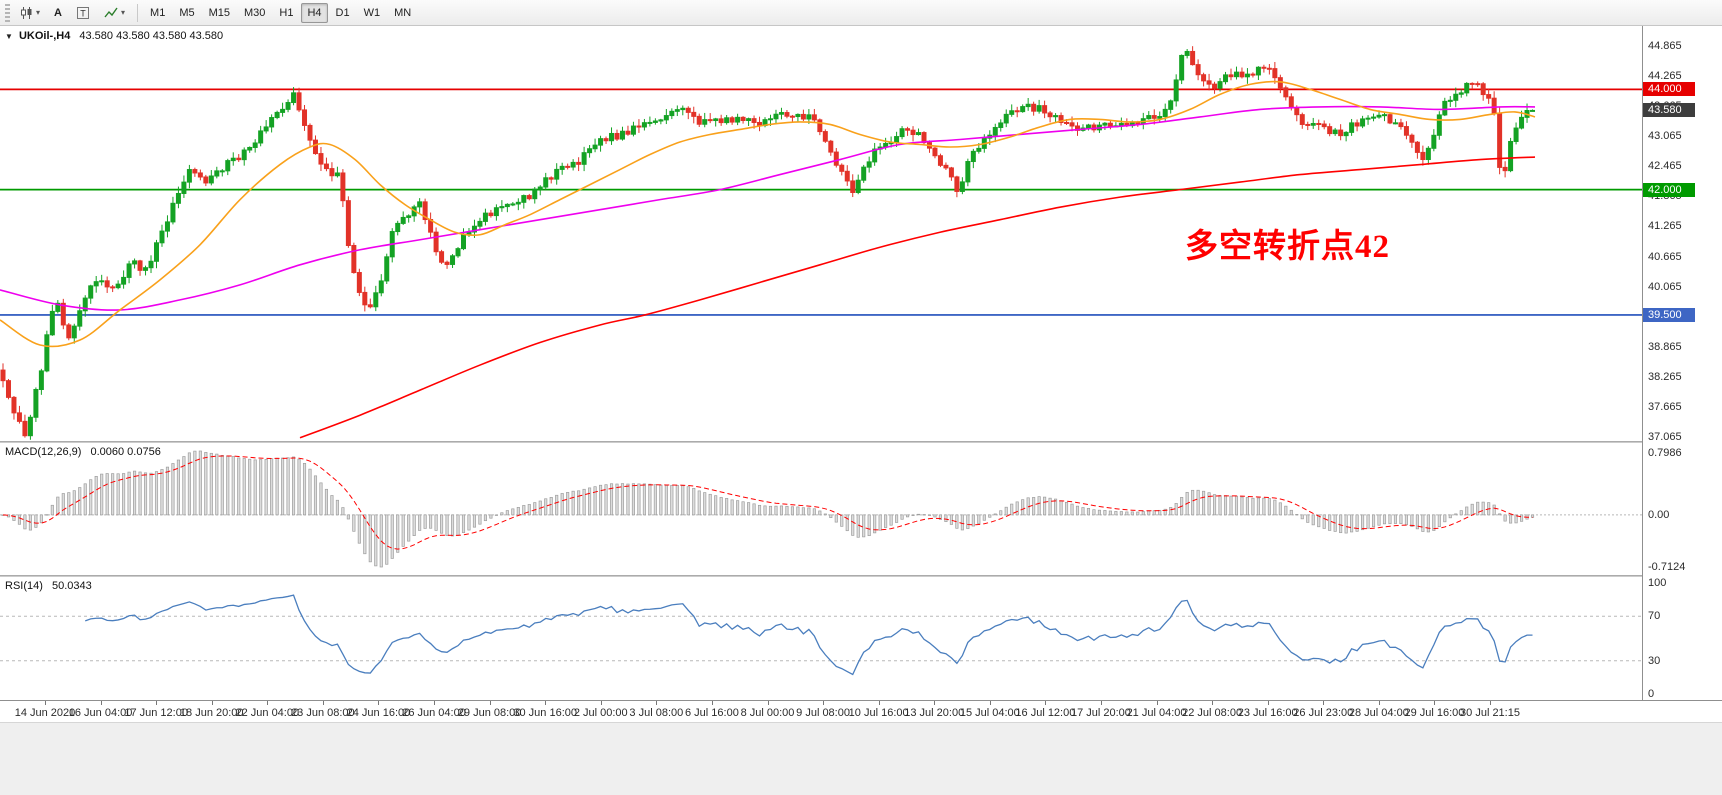 The width and height of the screenshot is (1722, 795). Describe the element at coordinates (1665, 437) in the screenshot. I see `price-scale-label: 37.065` at that location.